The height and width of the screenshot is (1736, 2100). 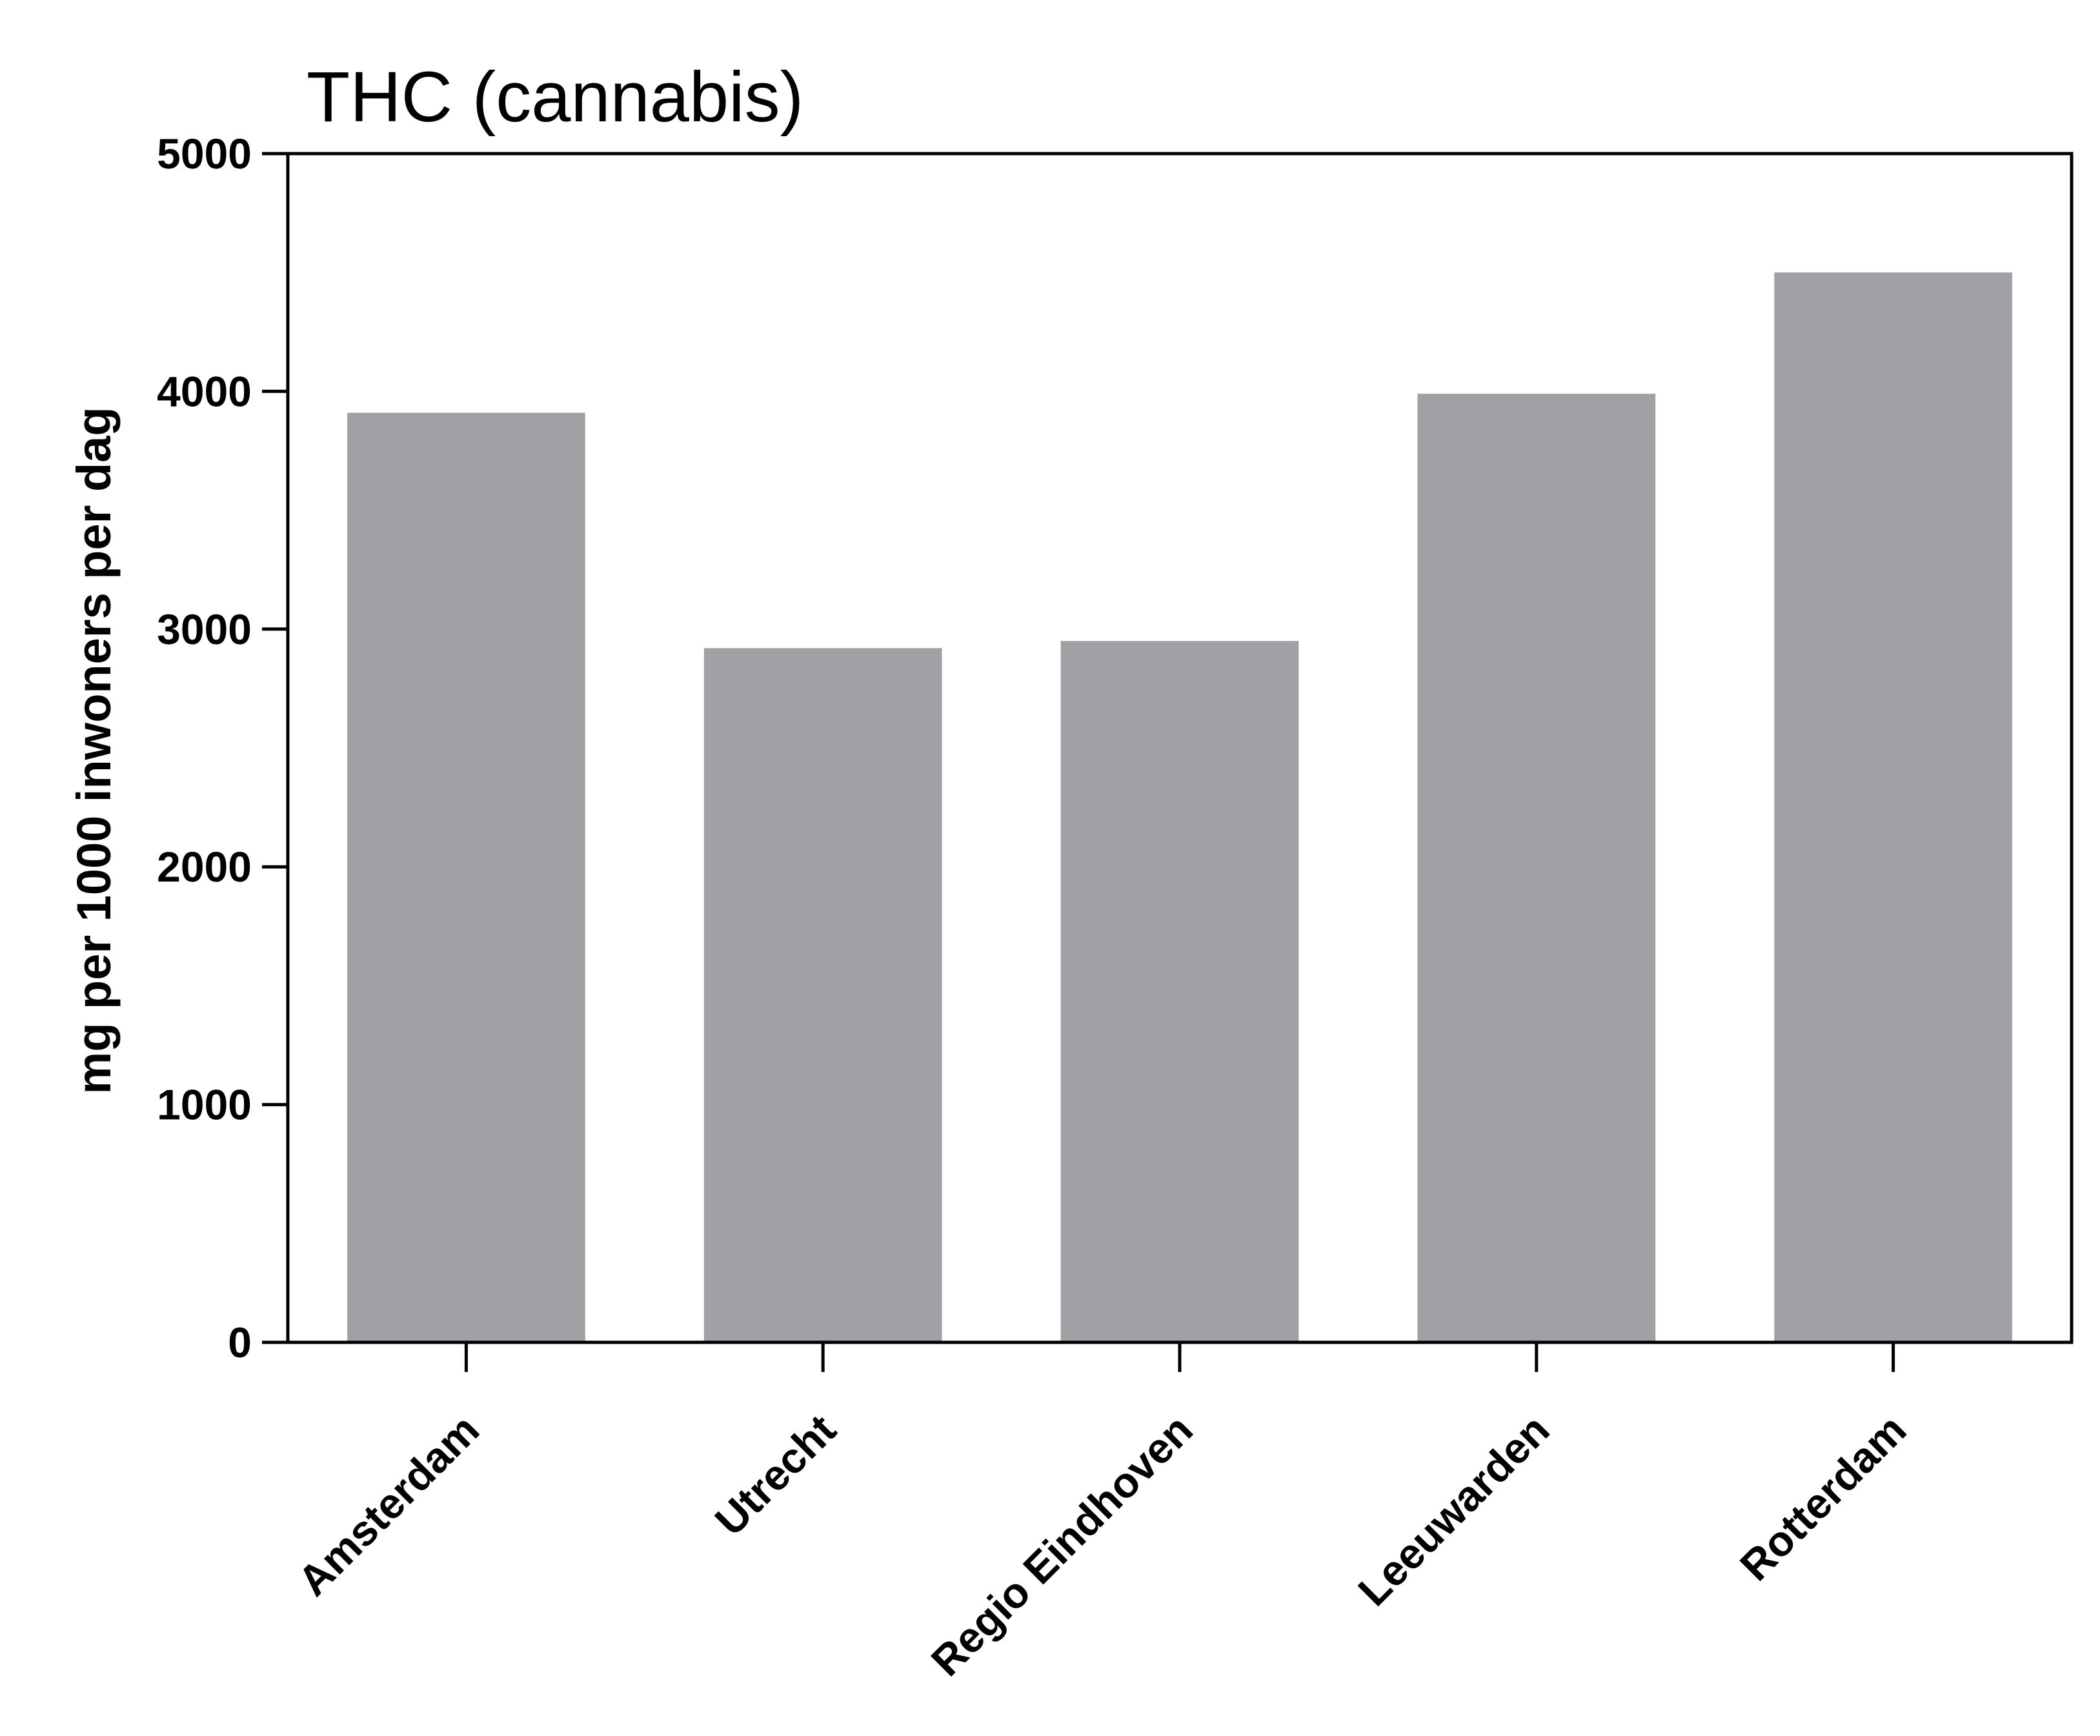 What do you see at coordinates (822, 995) in the screenshot?
I see `bar-utrecht` at bounding box center [822, 995].